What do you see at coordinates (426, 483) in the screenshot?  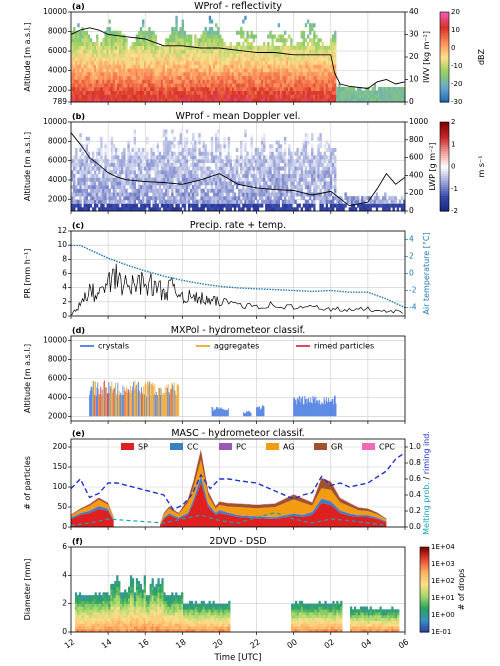 I see `right-axis-label: Melting prob. / riming ind.` at bounding box center [426, 483].